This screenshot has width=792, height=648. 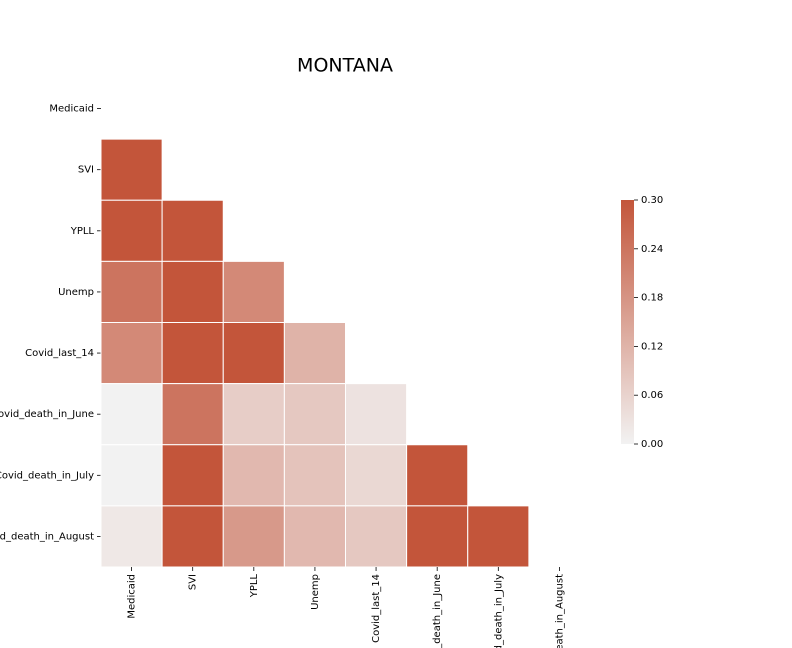 I want to click on x-tick-label: YPLL, so click(x=254, y=586).